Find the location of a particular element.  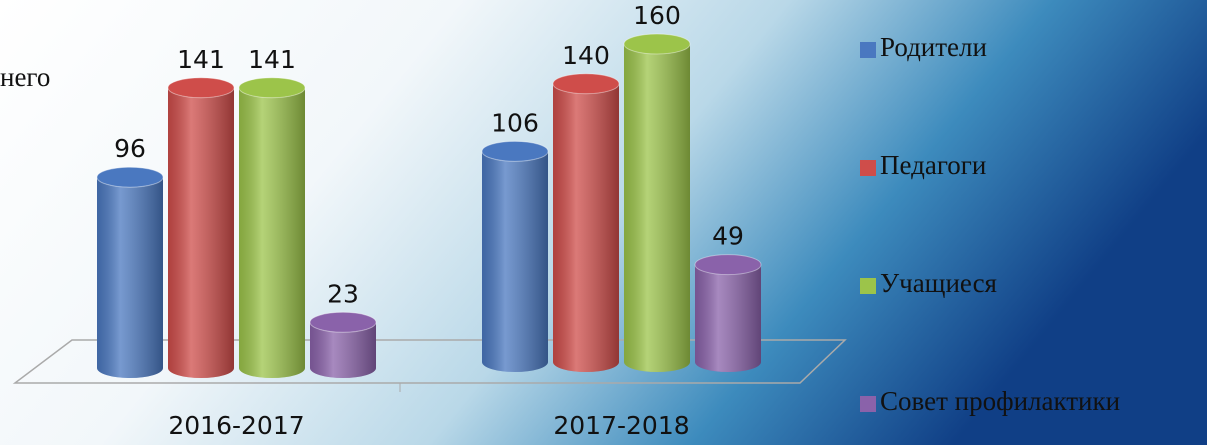

floor is located at coordinates (429, 361).